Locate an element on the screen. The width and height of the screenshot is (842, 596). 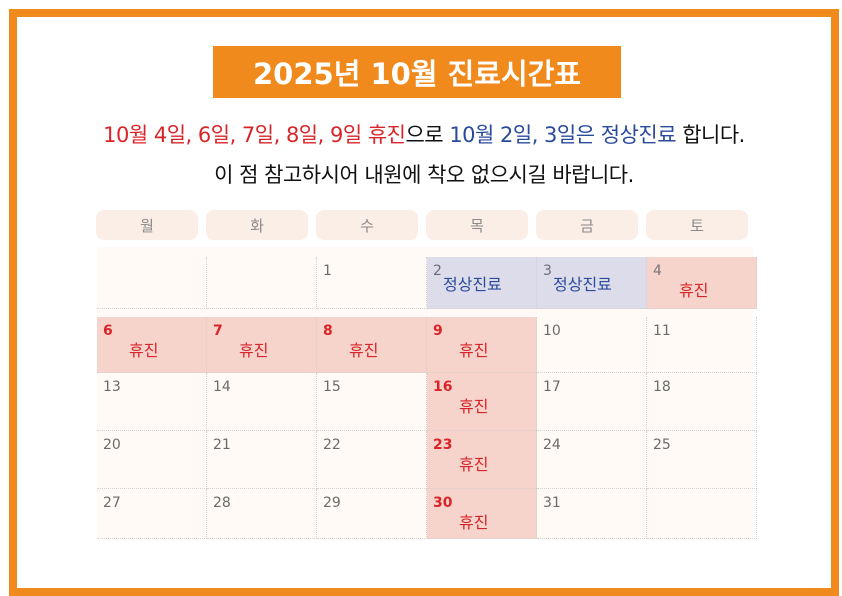
day-number: 21 is located at coordinates (222, 445).